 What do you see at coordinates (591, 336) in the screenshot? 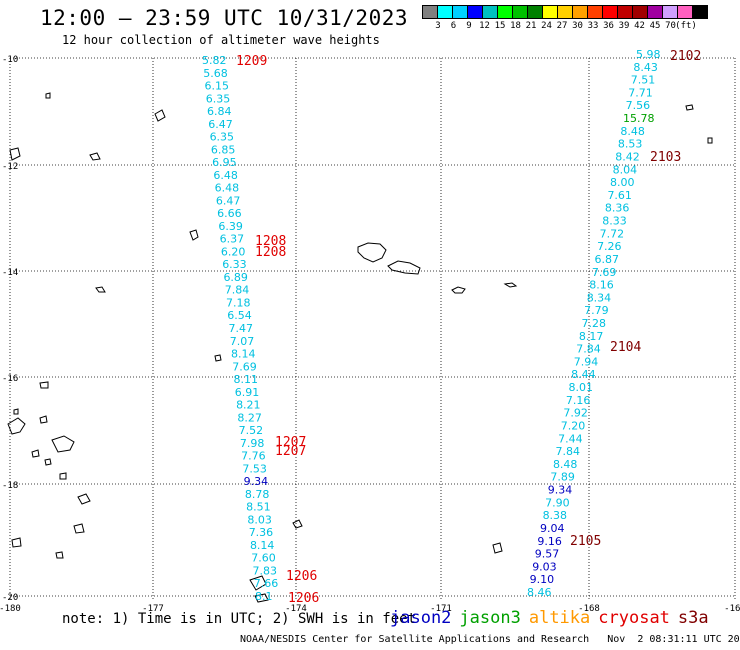
I see `wave-height-label: 8.17` at bounding box center [591, 336].